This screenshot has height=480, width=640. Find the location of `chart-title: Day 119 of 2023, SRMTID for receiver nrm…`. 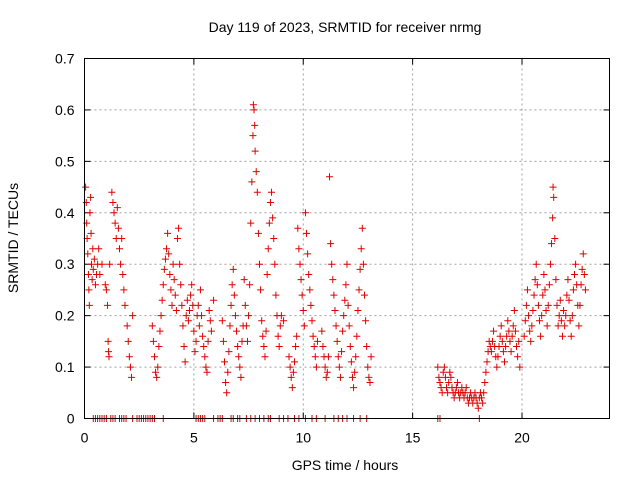

chart-title: Day 119 of 2023, SRMTID for receiver nrm… is located at coordinates (345, 27).